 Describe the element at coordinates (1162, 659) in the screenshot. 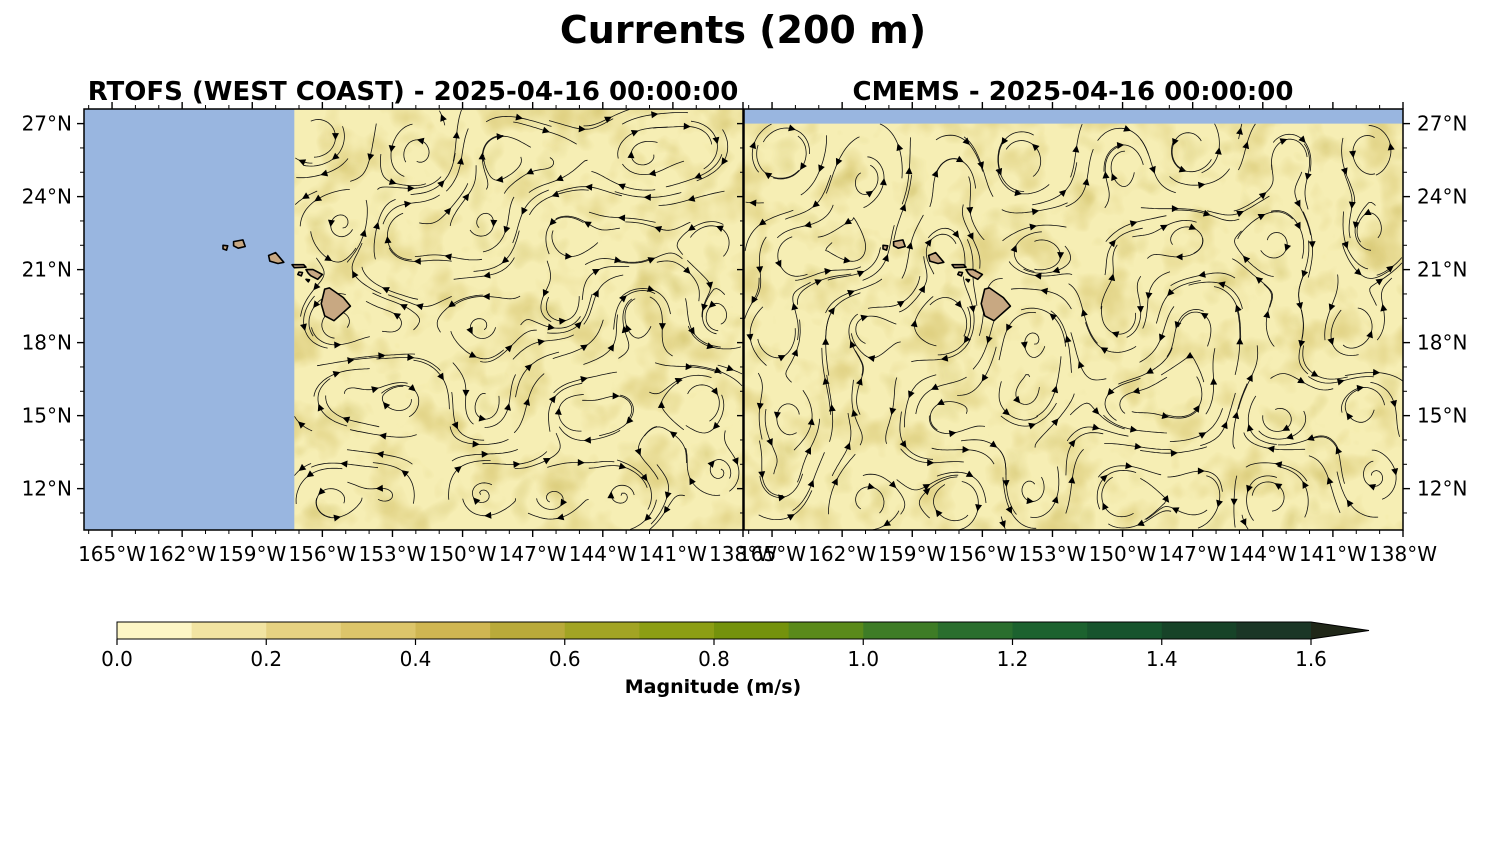

I see `colorbar-tick-label: 1.4` at that location.